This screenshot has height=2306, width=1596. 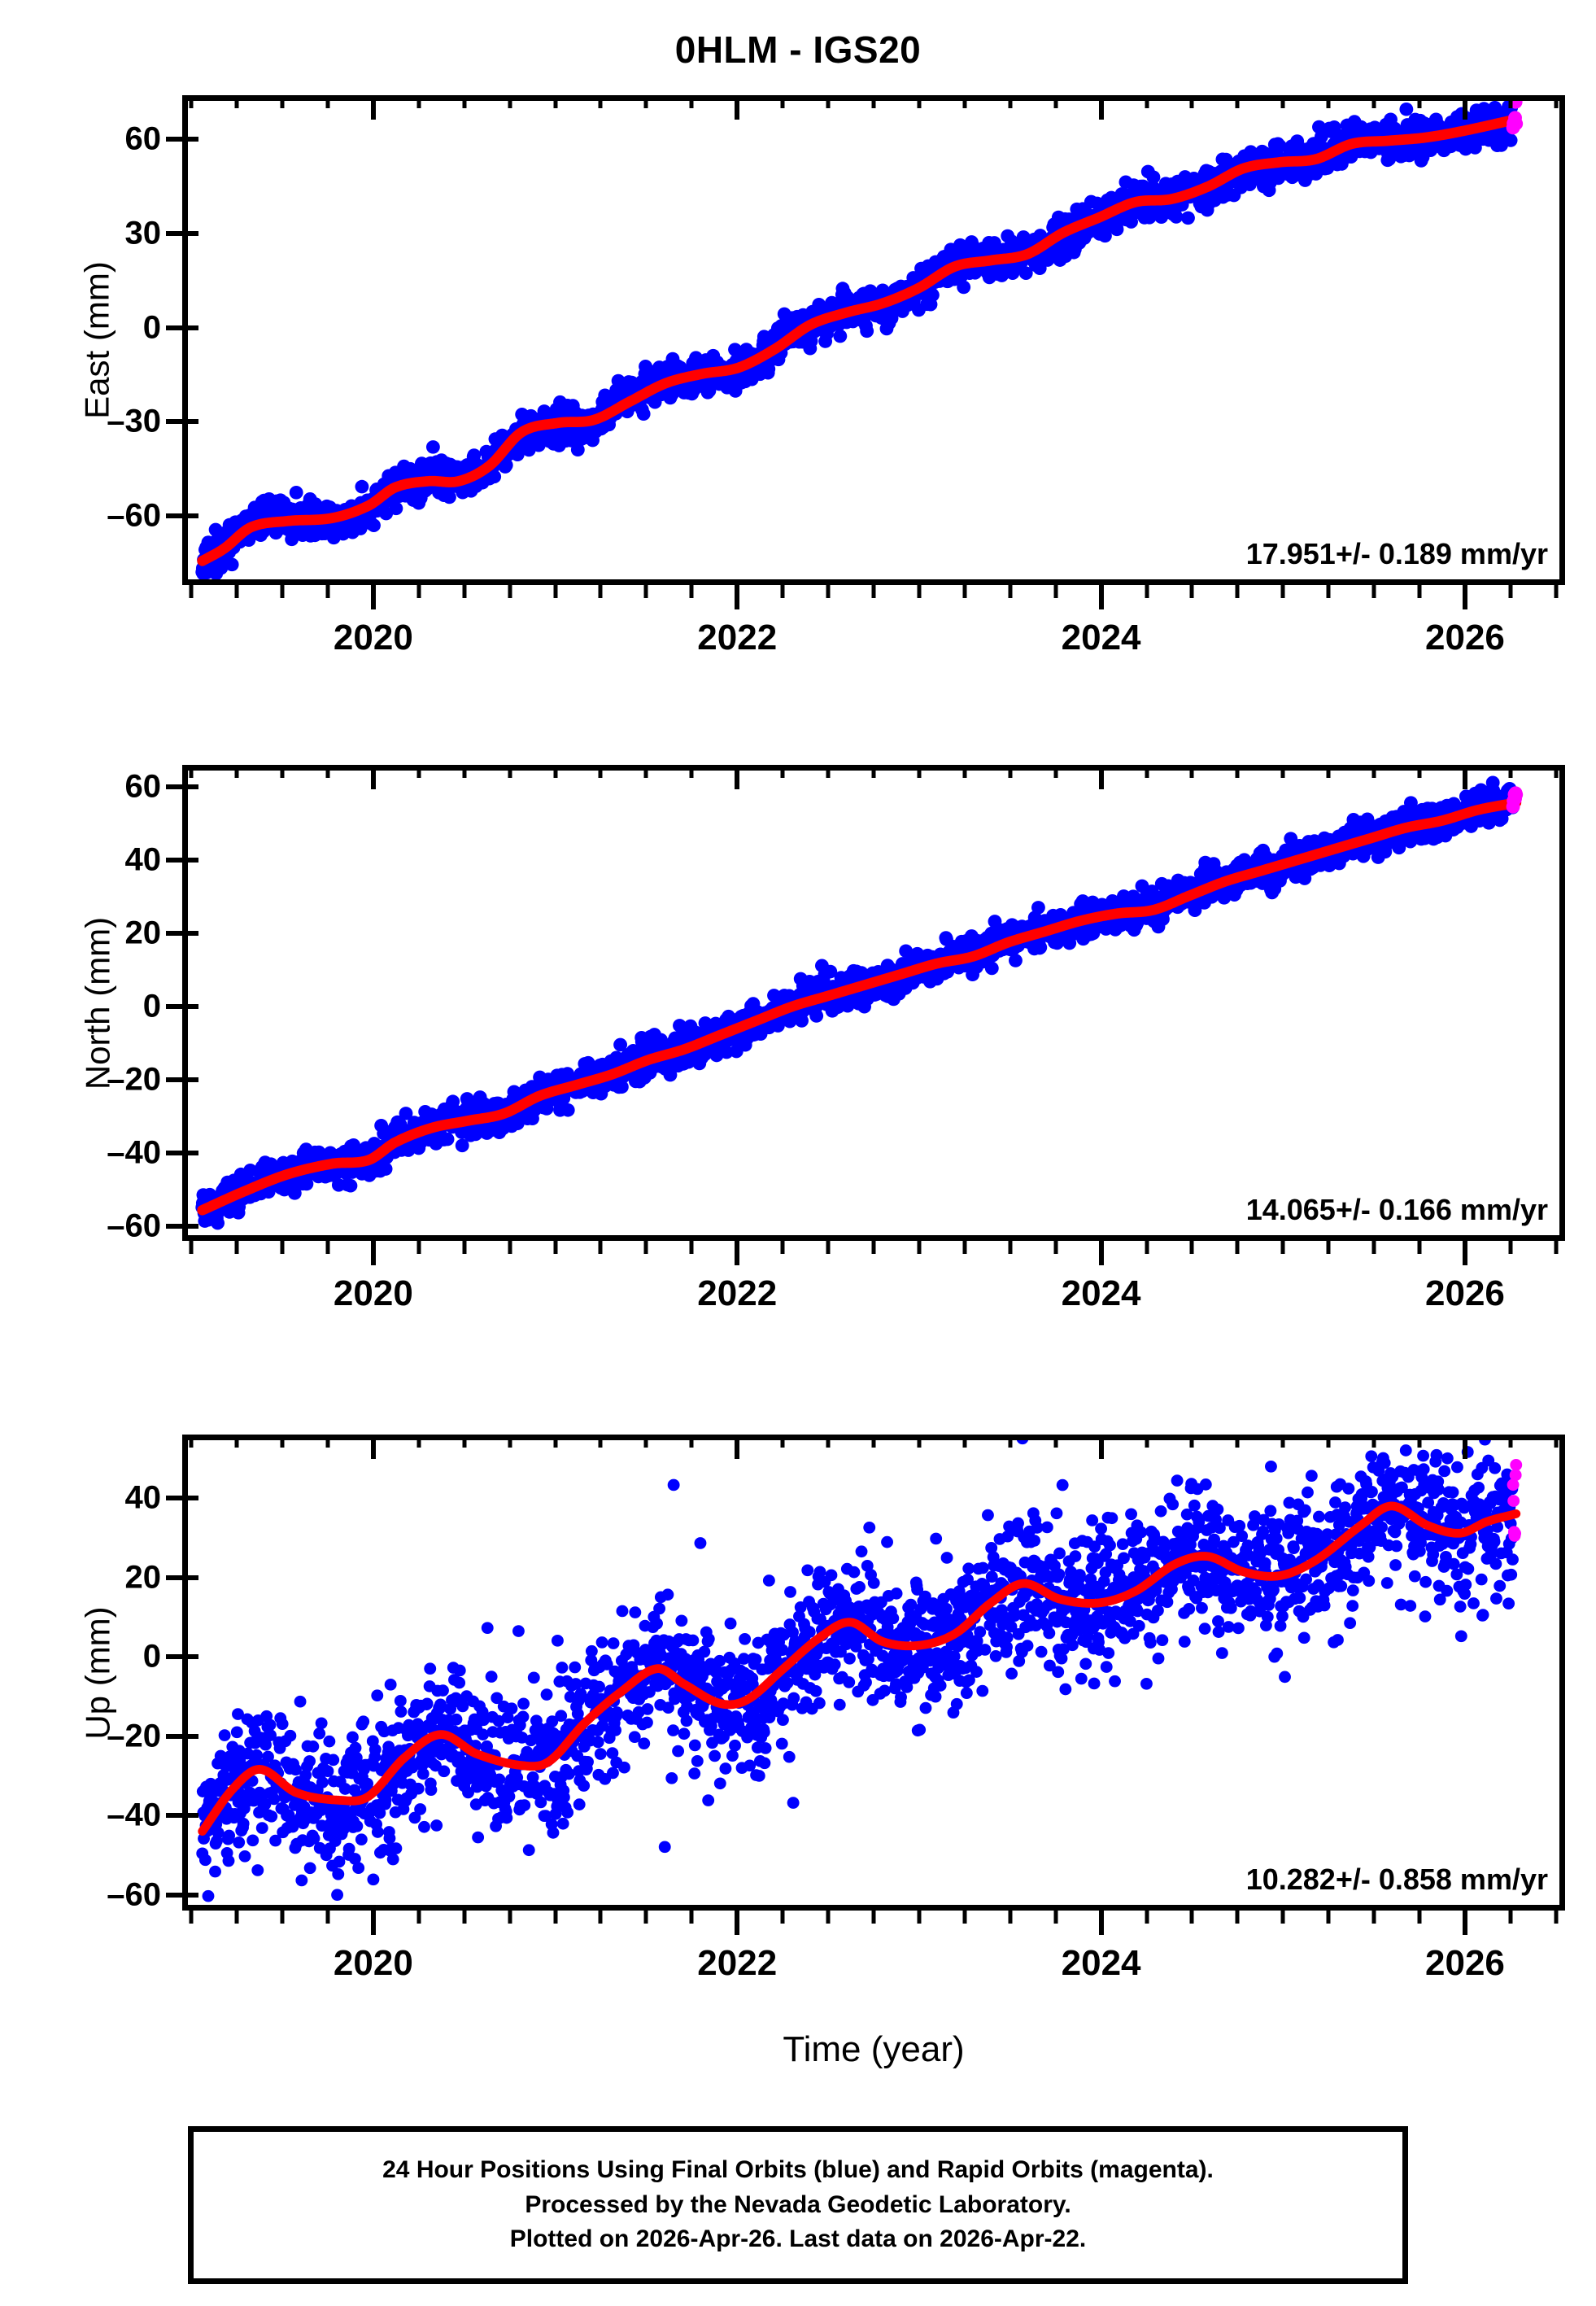 I want to click on xtick-mark-up-2021.5, so click(x=645, y=1917).